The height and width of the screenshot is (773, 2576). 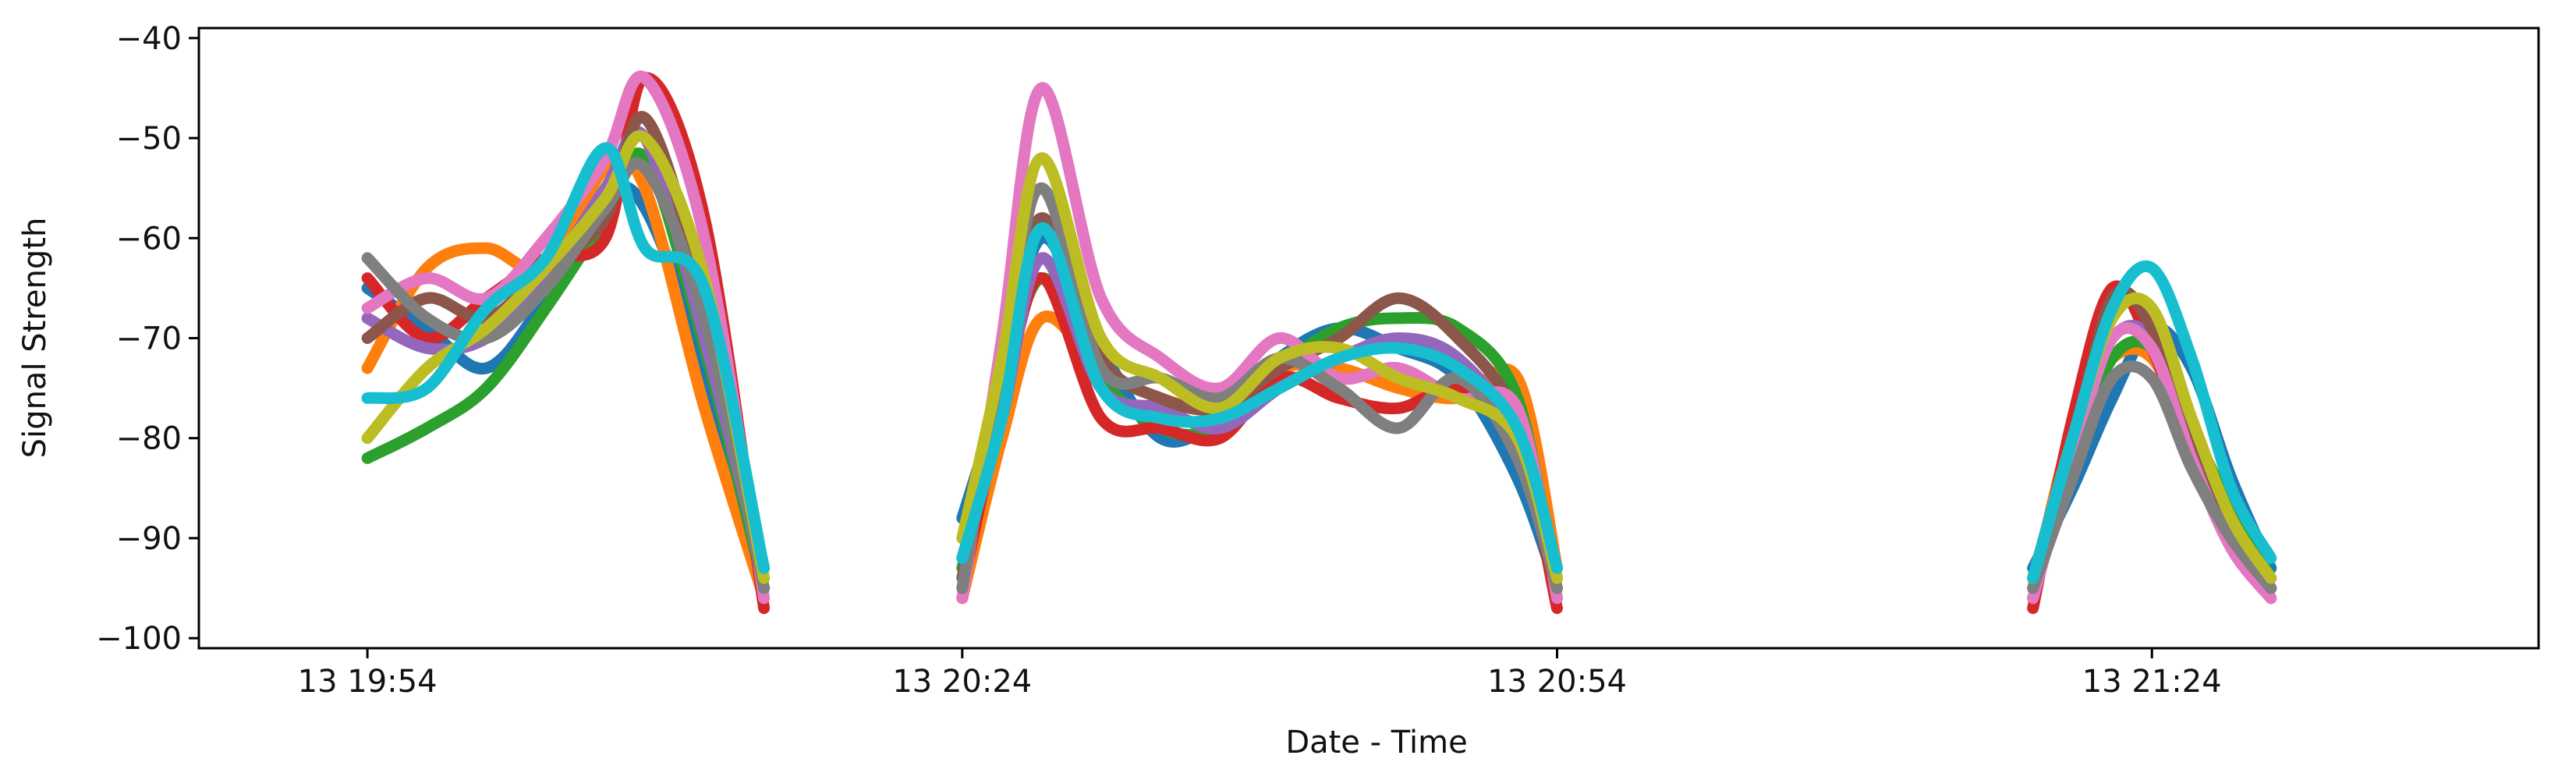 I want to click on y-axis: −40 −50 −60 −70 −80 −90 −100, so click(x=148, y=339).